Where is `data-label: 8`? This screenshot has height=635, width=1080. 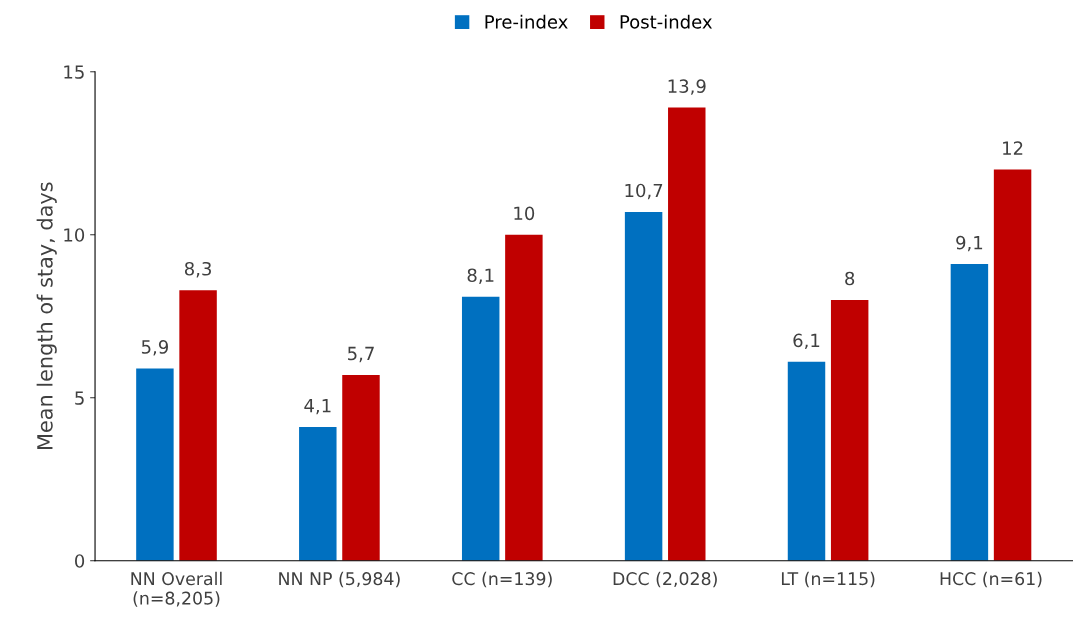 data-label: 8 is located at coordinates (850, 278).